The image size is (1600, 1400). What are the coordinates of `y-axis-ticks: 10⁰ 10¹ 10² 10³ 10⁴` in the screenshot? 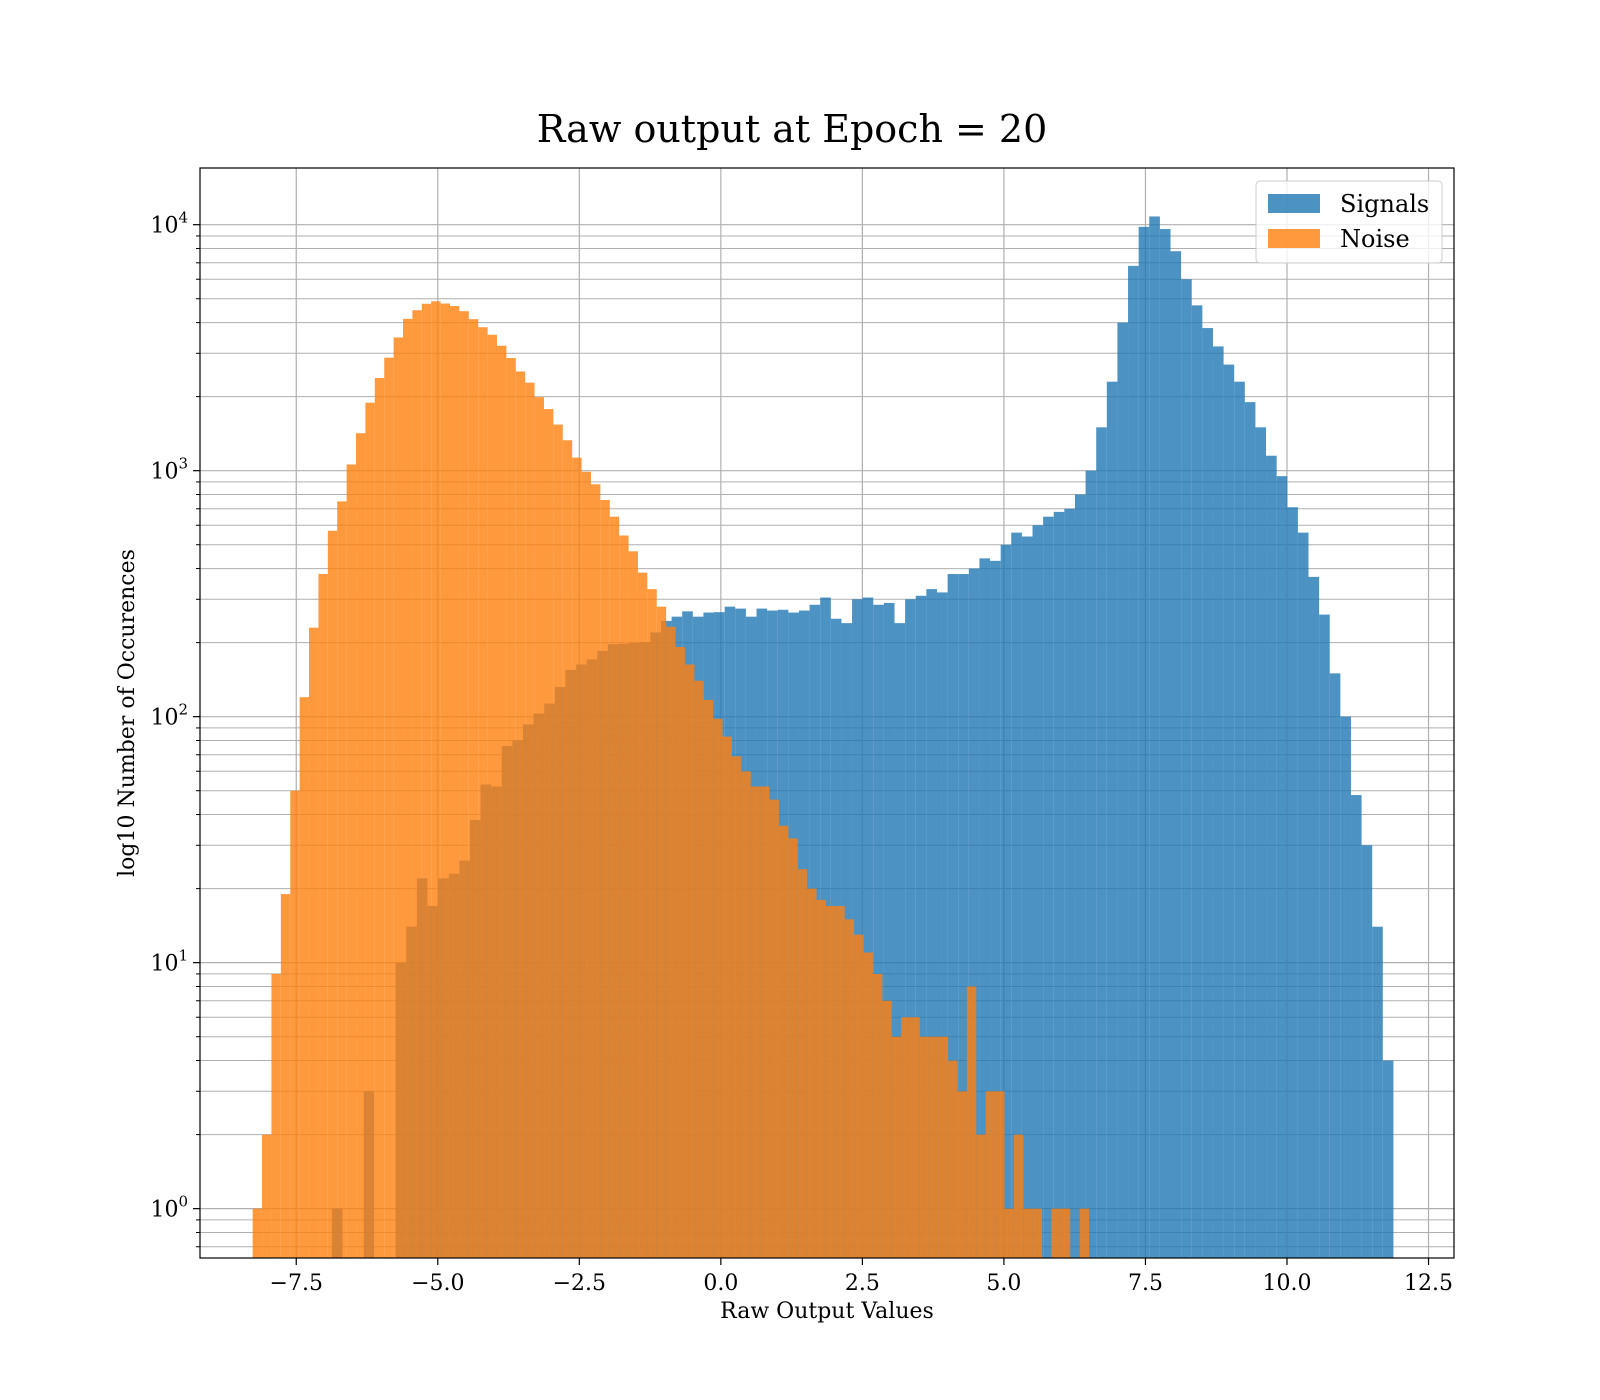 It's located at (175, 728).